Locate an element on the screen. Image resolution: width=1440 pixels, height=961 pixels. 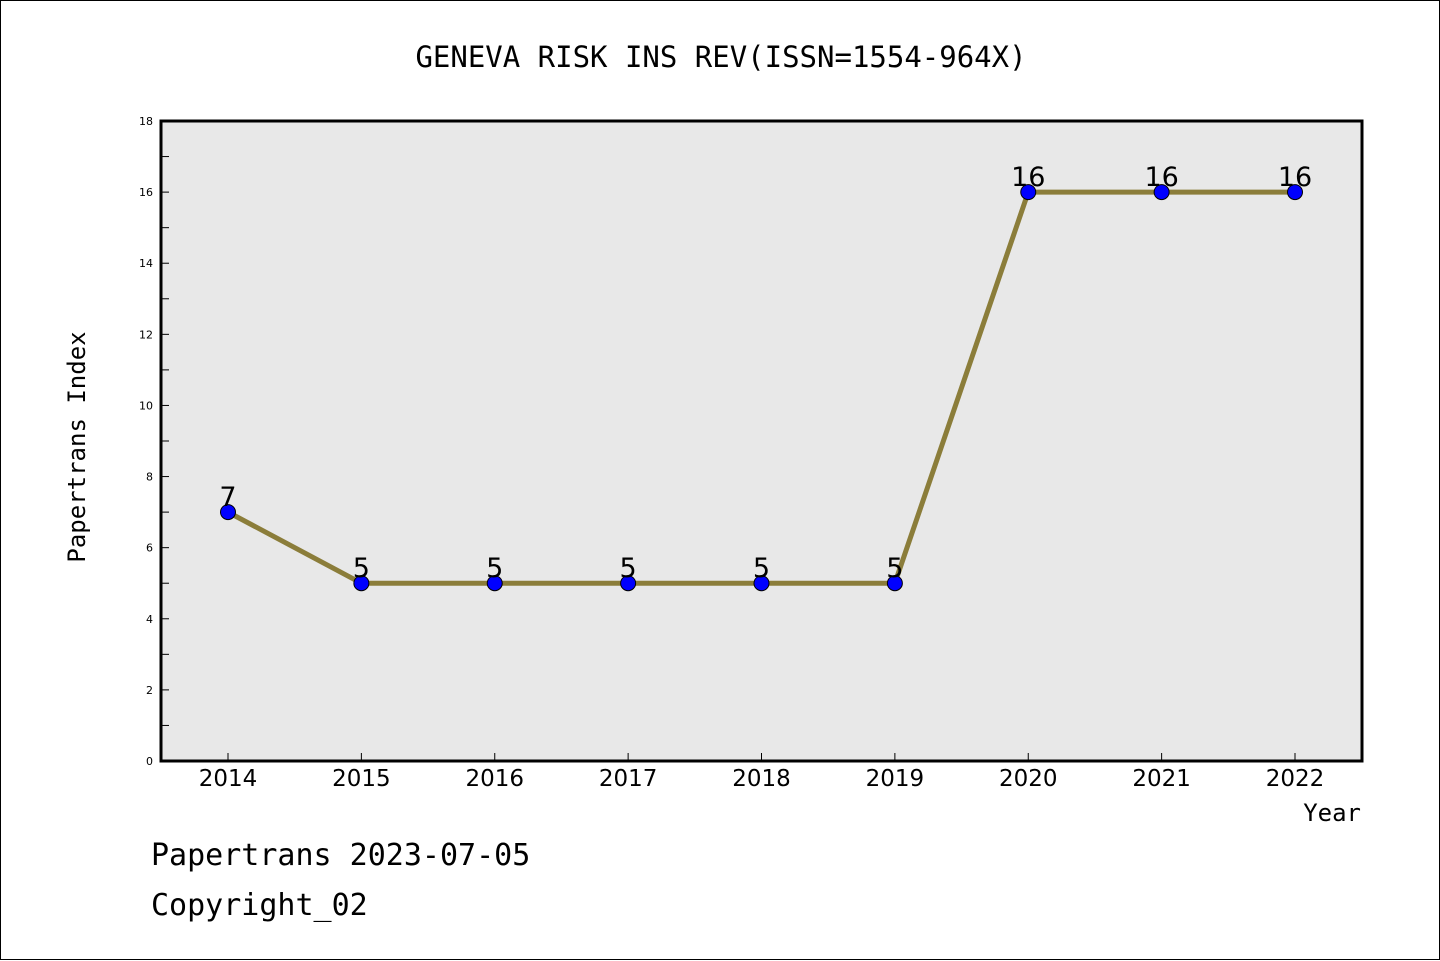
y-tick-label: 6 is located at coordinates (149, 548).